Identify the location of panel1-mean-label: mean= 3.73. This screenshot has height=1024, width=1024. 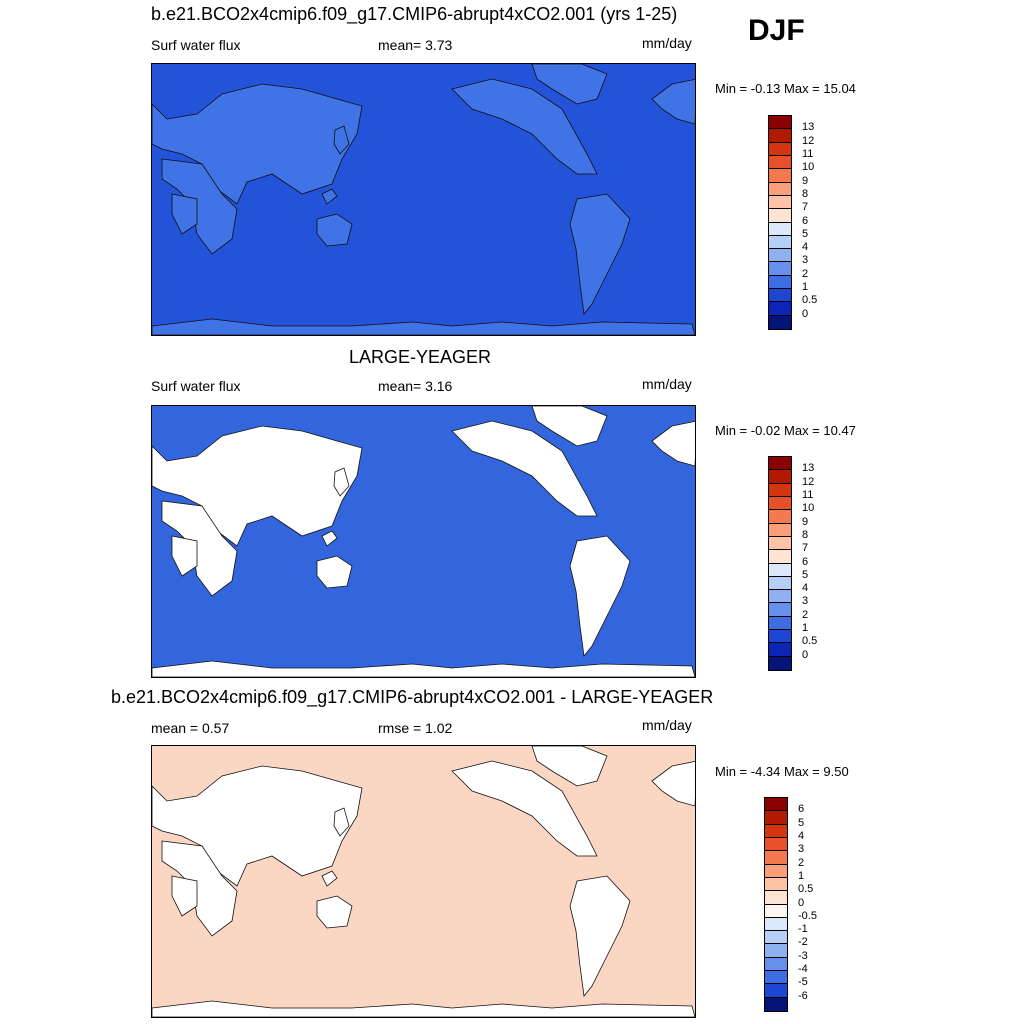
(415, 45).